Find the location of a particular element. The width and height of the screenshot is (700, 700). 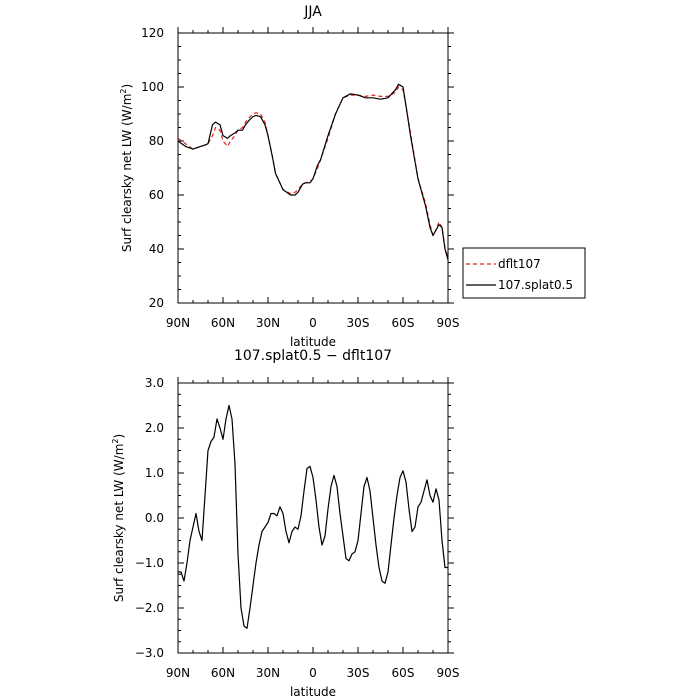

bottom-y-tick-label: −2.0 is located at coordinates (149, 608).